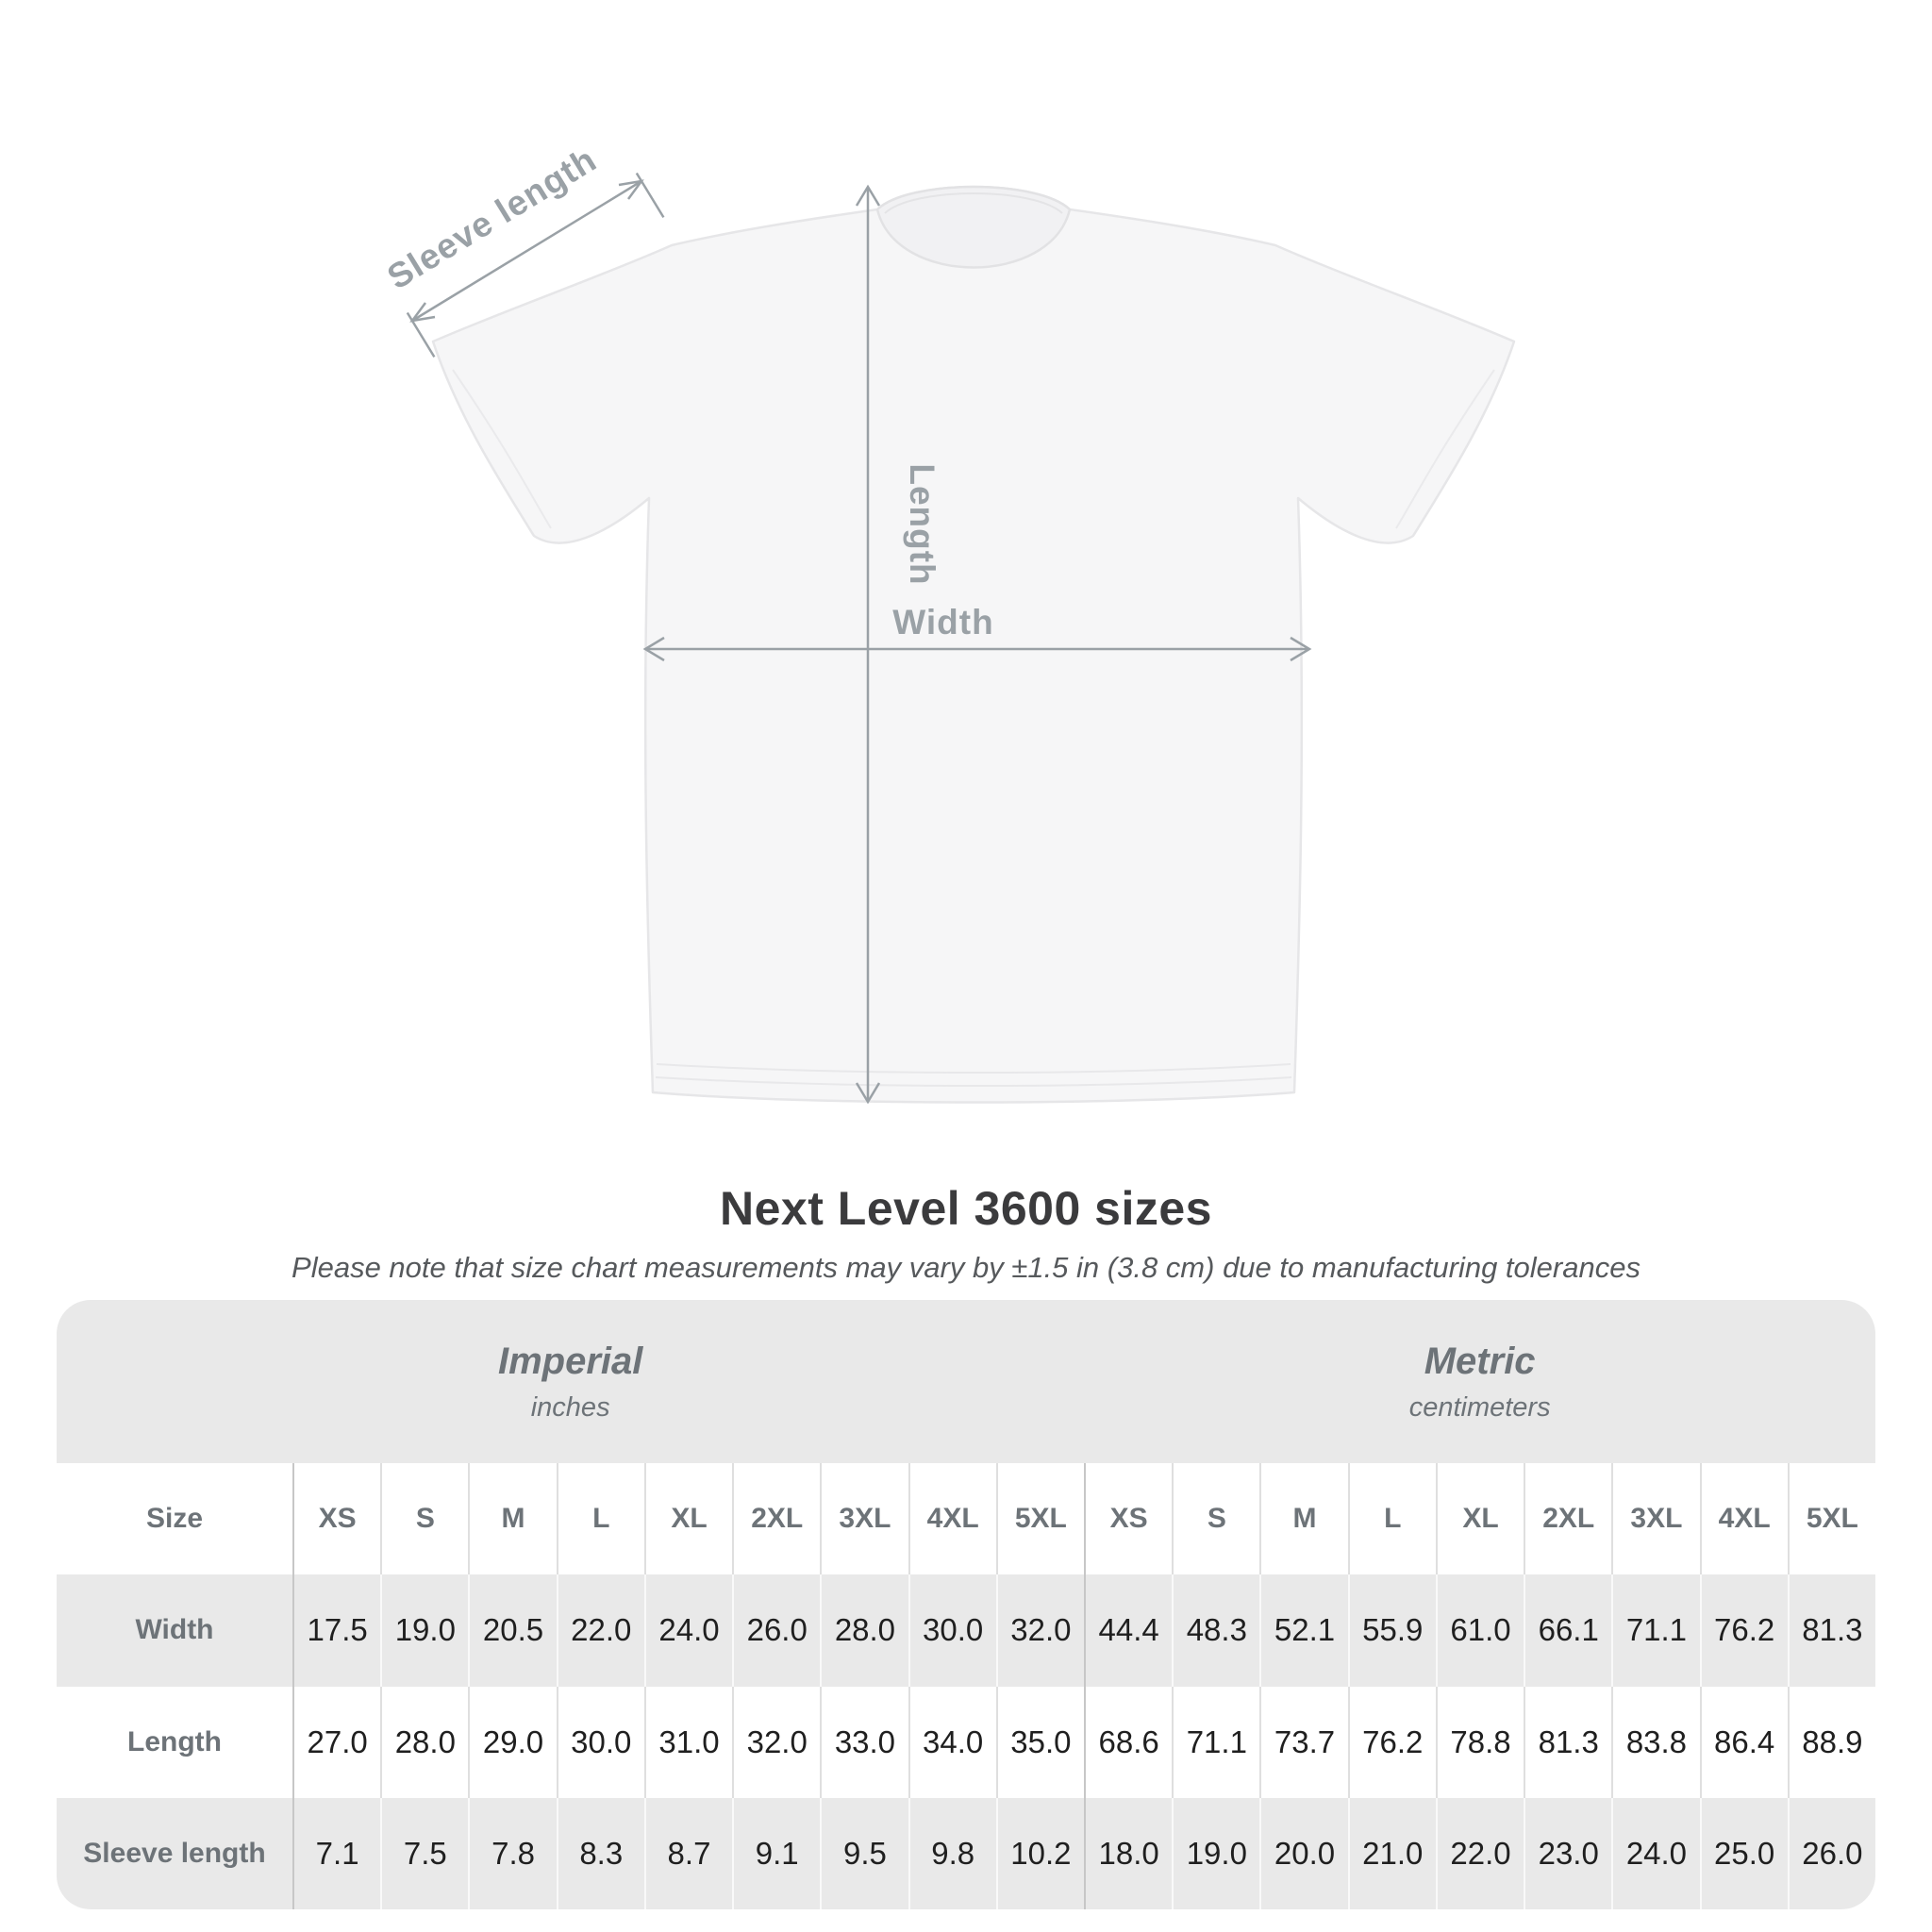  What do you see at coordinates (1216, 1630) in the screenshot?
I see `value-cell: 48.3` at bounding box center [1216, 1630].